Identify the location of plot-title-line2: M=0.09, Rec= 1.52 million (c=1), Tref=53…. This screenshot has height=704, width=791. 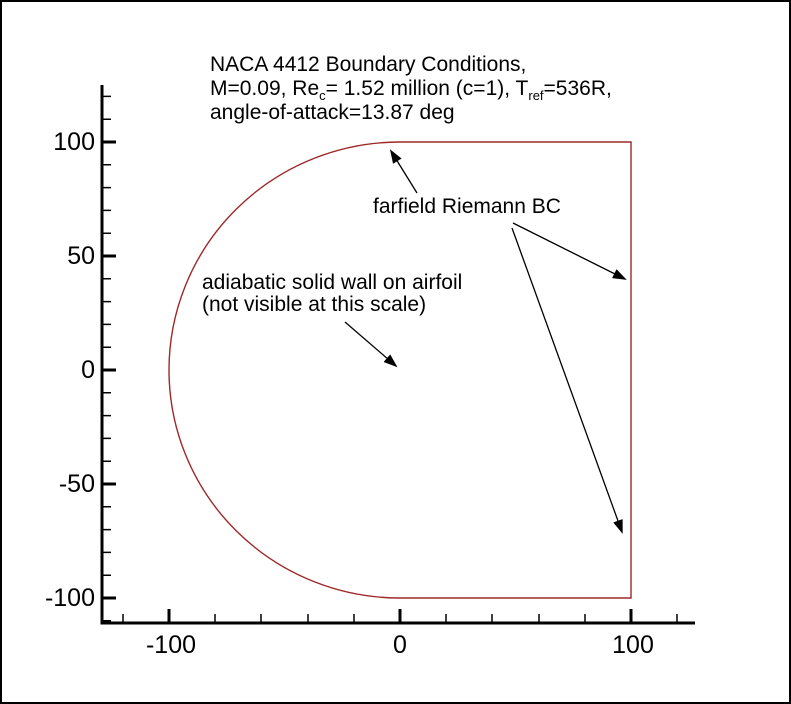
(411, 90).